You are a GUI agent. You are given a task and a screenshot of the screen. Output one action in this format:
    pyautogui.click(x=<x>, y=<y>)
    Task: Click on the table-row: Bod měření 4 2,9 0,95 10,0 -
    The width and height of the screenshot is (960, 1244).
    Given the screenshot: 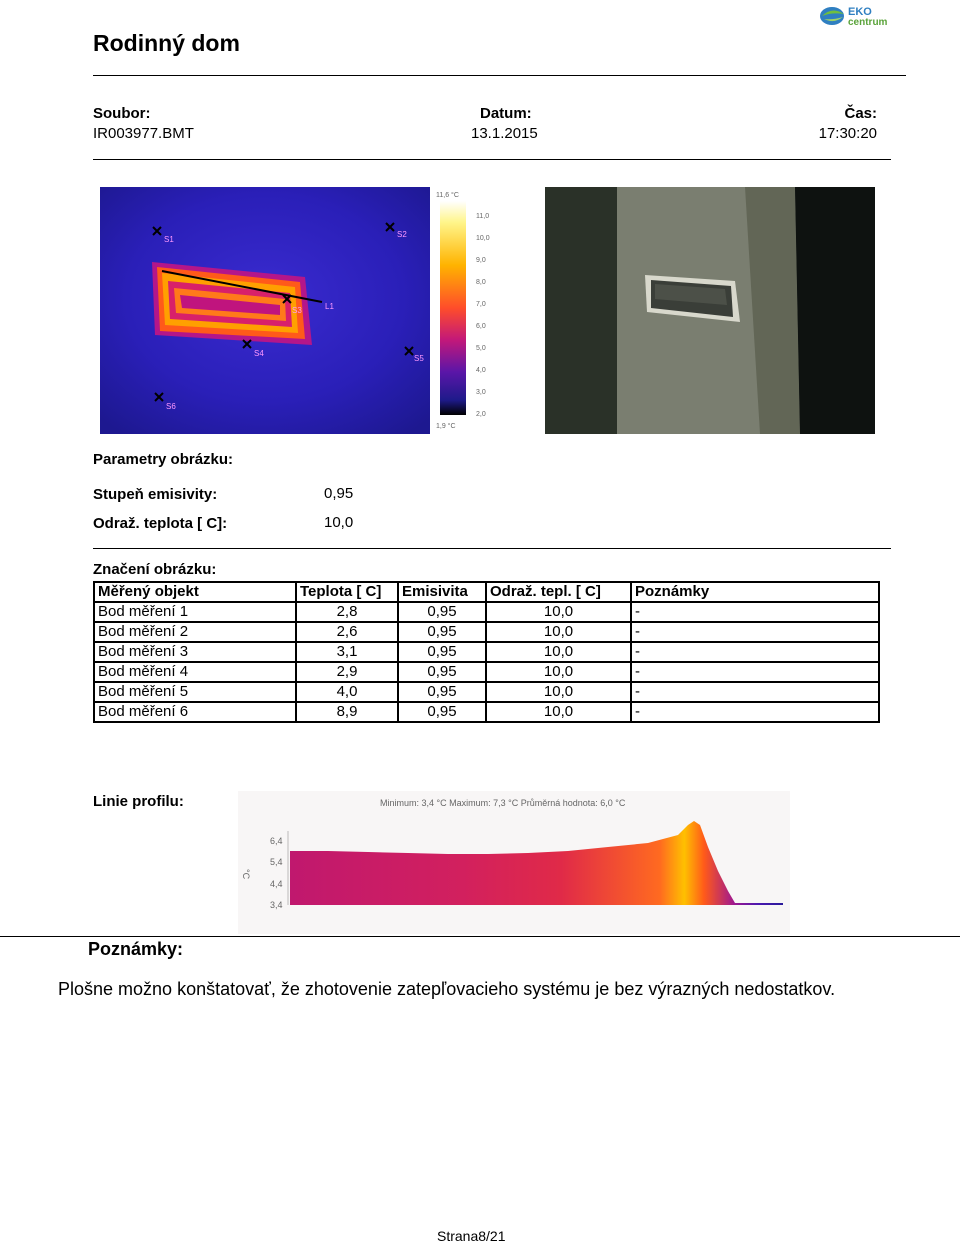 What is the action you would take?
    pyautogui.click(x=486, y=672)
    